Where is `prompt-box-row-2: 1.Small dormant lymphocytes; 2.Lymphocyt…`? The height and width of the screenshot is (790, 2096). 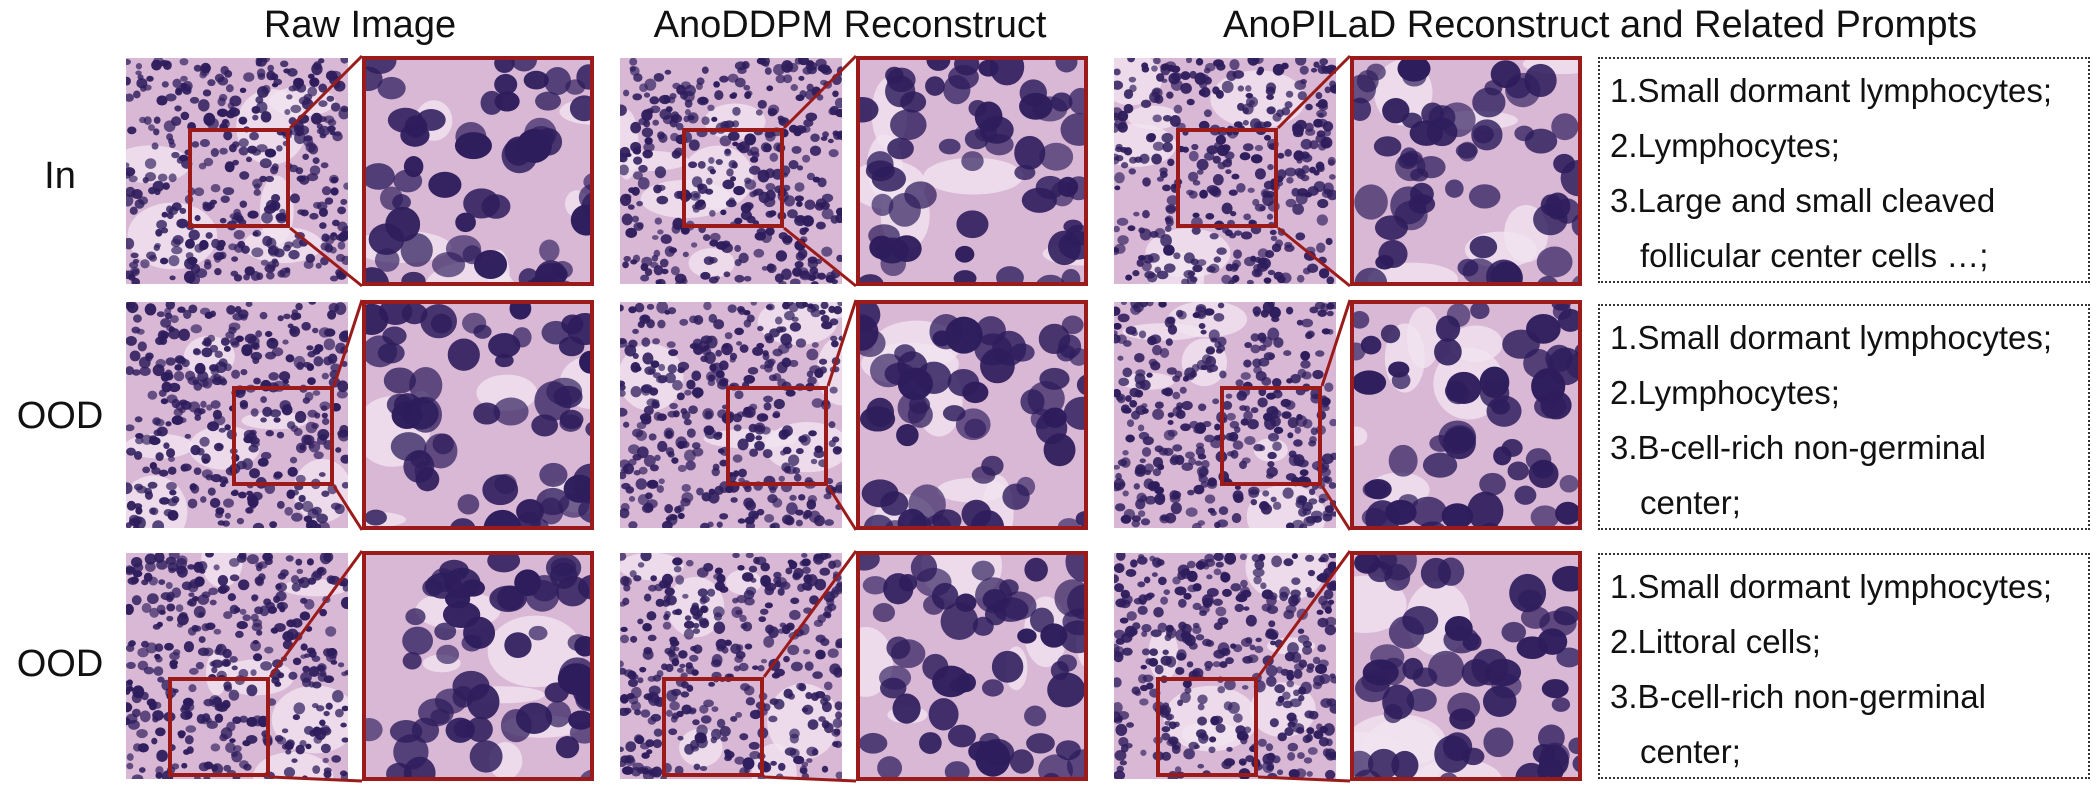
prompt-box-row-2: 1.Small dormant lymphocytes; 2.Lymphocyt… is located at coordinates (1844, 417).